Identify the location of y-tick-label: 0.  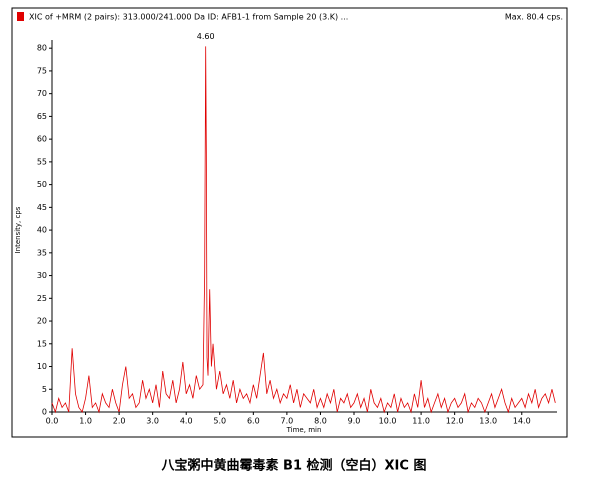
(44, 412).